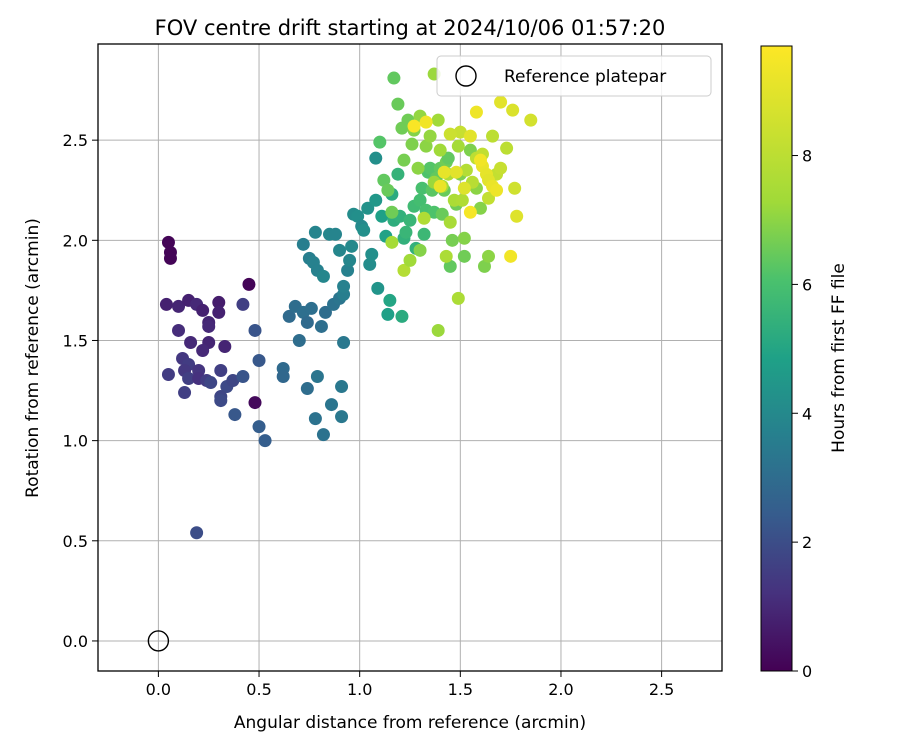 The height and width of the screenshot is (754, 900). I want to click on y-tick-label: 2.5, so click(75, 140).